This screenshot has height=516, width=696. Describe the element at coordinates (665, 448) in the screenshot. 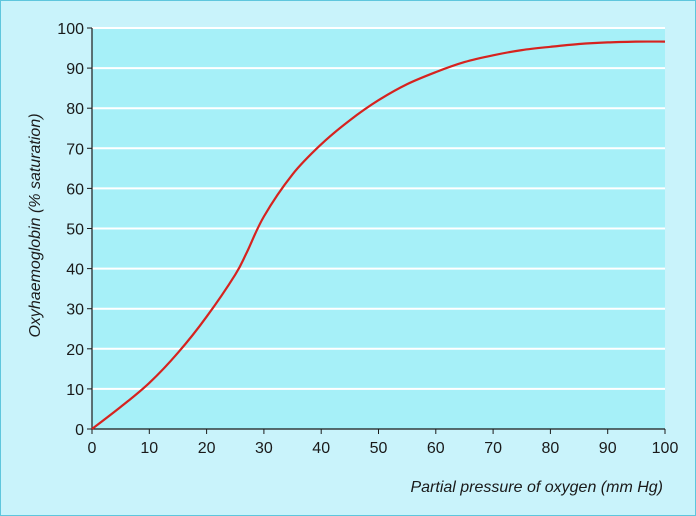

I see `x-tick-label-100: 100` at that location.